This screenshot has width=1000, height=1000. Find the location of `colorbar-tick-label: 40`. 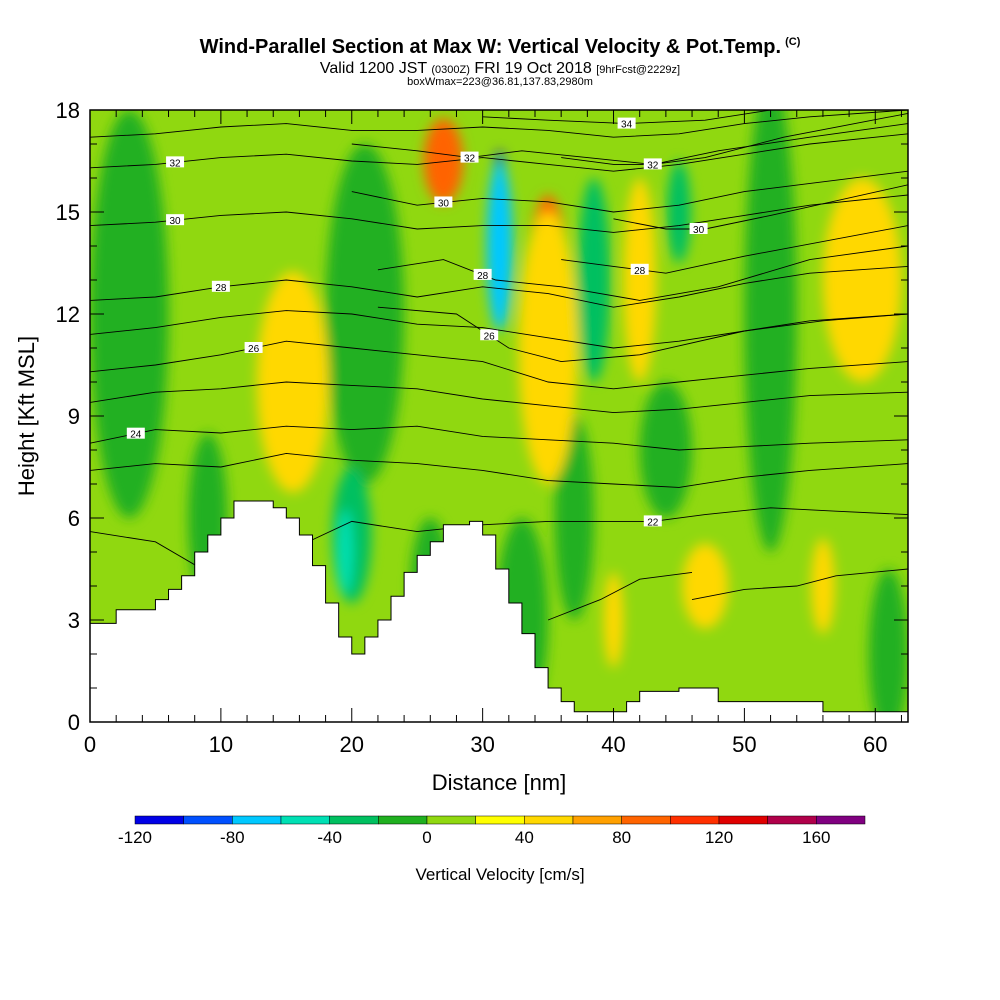

colorbar-tick-label: 40 is located at coordinates (524, 837).